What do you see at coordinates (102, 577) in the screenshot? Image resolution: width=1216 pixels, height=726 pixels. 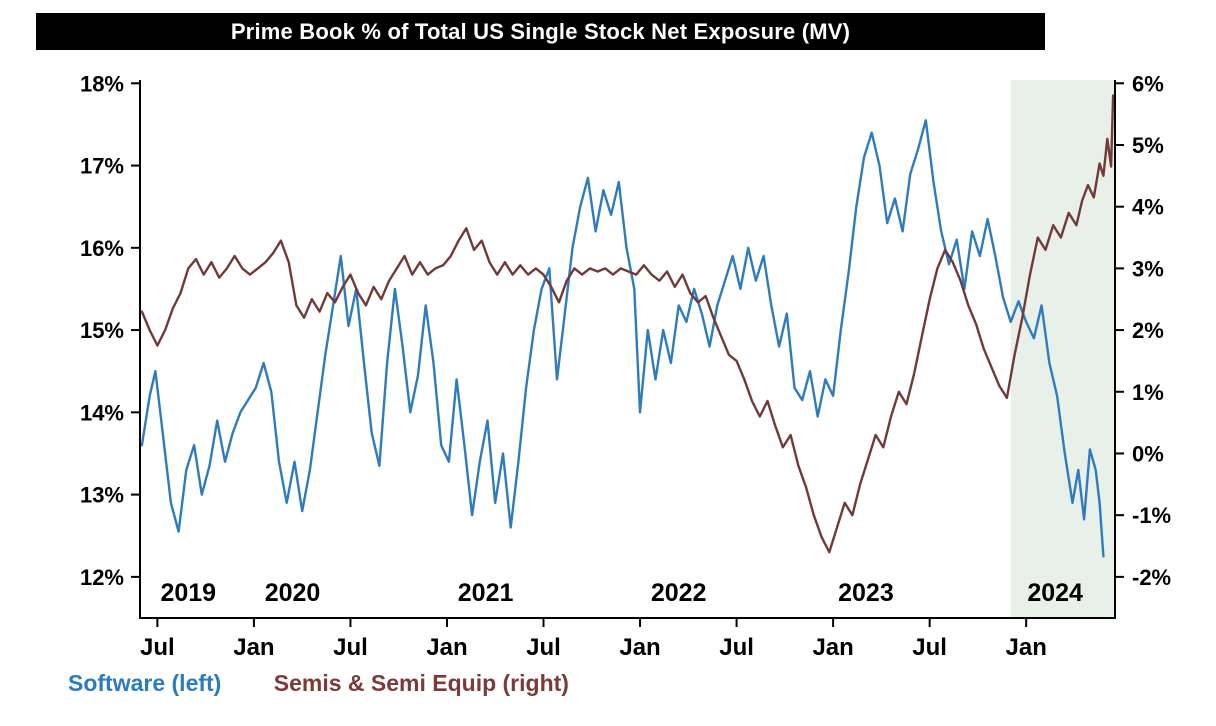 I see `left-axis-tick-label: 12%` at bounding box center [102, 577].